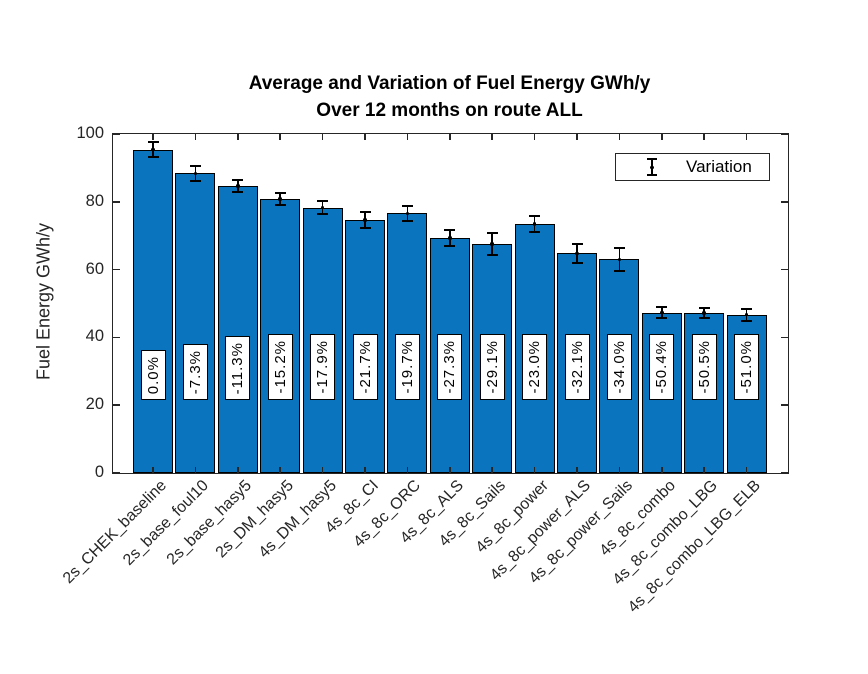  Describe the element at coordinates (94, 404) in the screenshot. I see `y-tick-label: 20` at that location.